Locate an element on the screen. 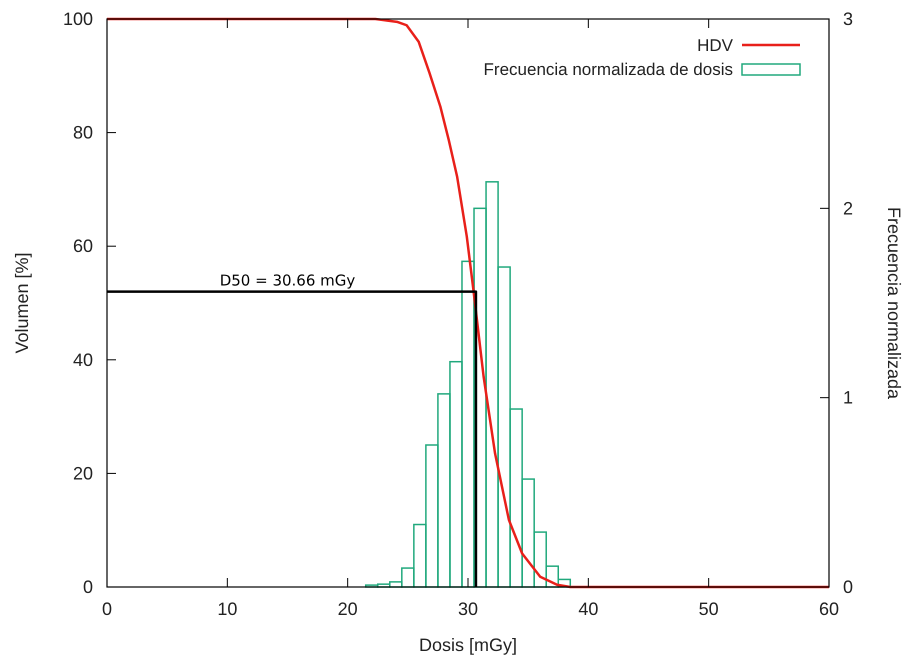  x-tick-label: 40 is located at coordinates (588, 609).